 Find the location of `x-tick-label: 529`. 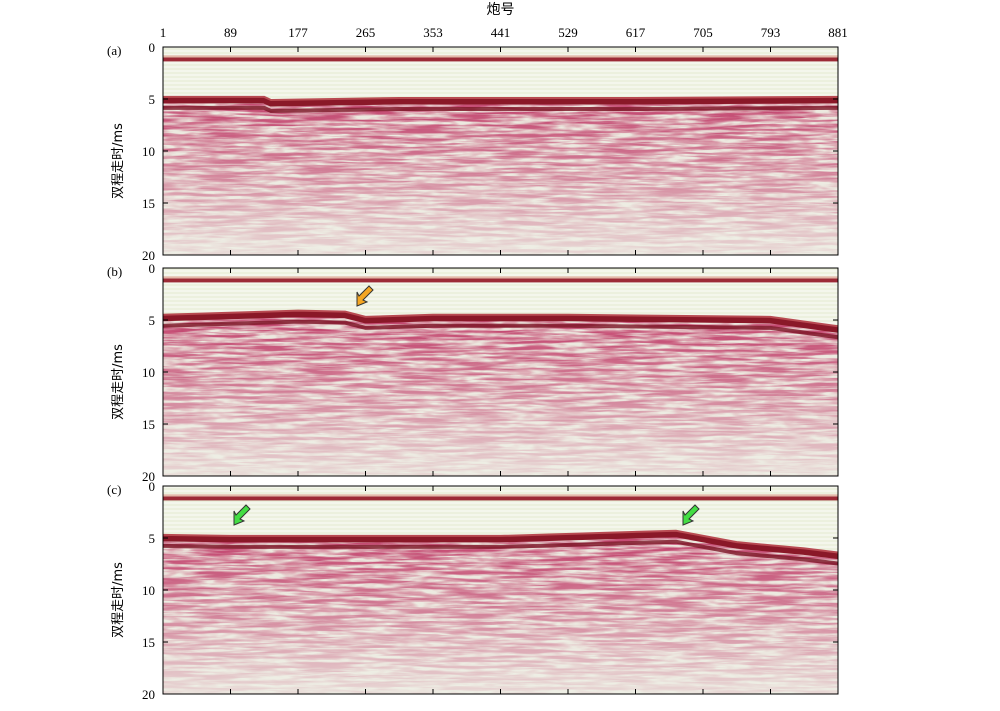

x-tick-label: 529 is located at coordinates (568, 32).